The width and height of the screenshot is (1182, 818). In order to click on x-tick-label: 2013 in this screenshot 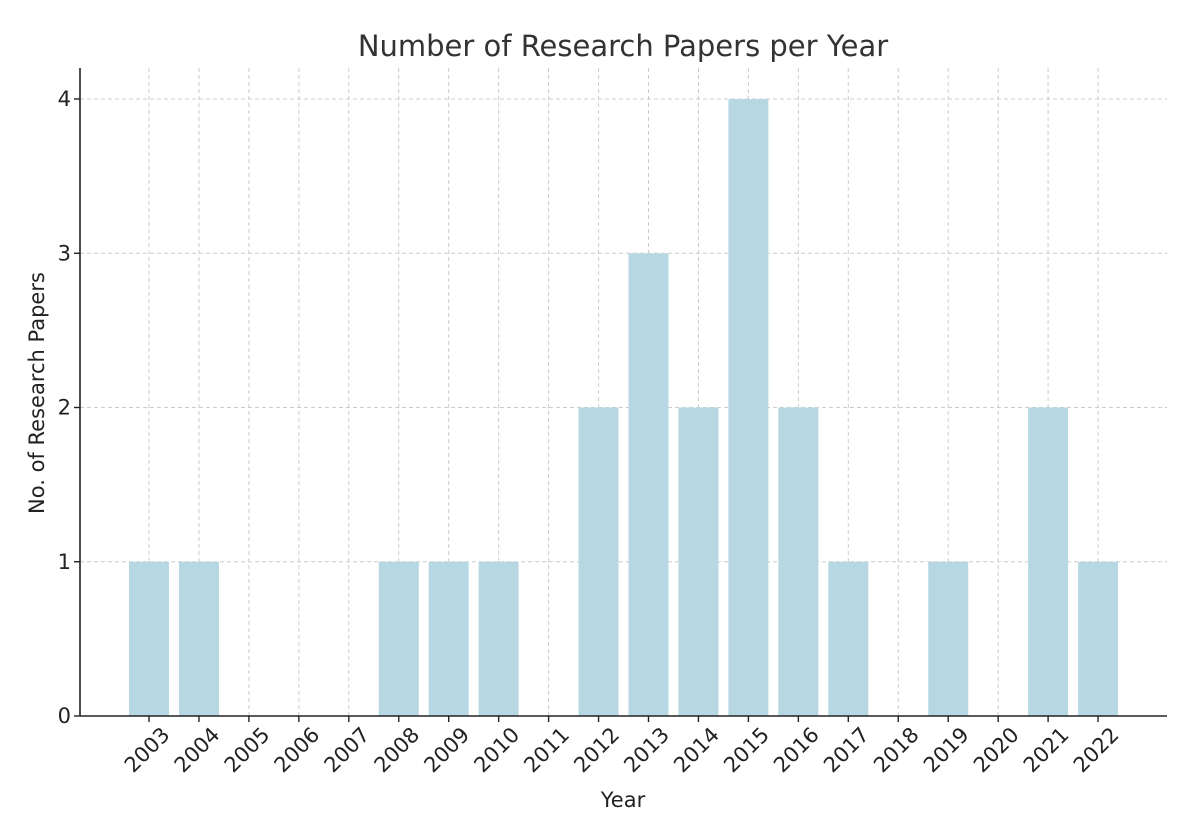, I will do `click(646, 750)`.